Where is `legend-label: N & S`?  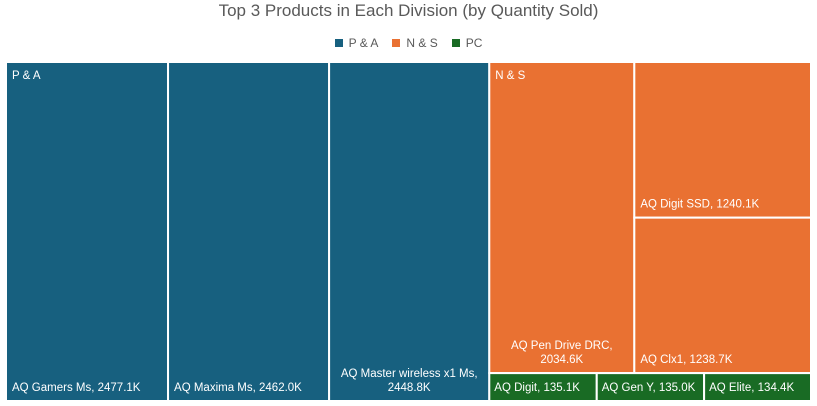
legend-label: N & S is located at coordinates (422, 43).